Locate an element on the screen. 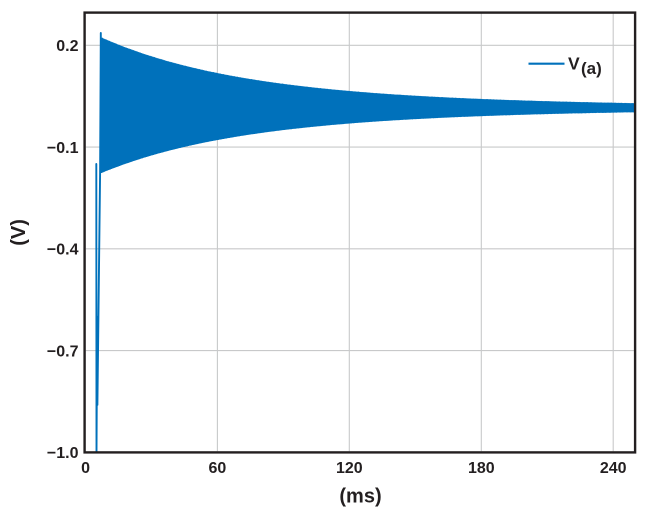 This screenshot has height=516, width=648. svg-text: 240 is located at coordinates (613, 468).